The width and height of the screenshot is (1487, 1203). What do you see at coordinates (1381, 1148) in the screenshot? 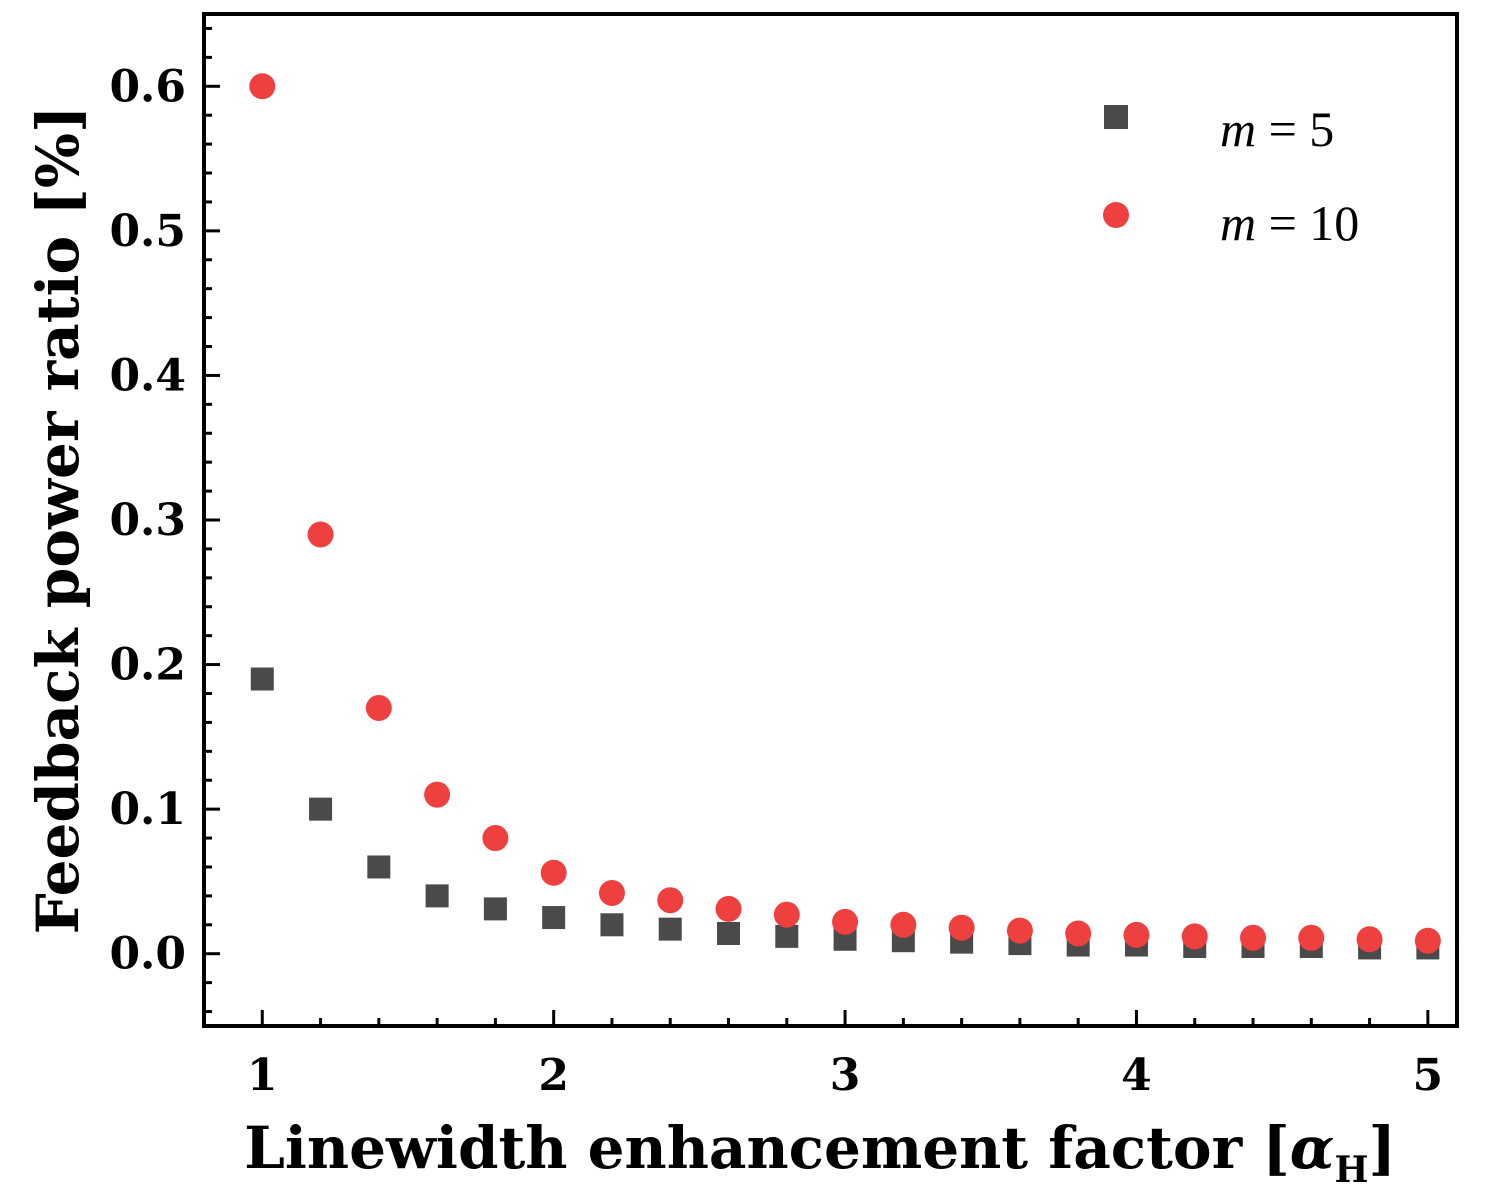
I see `x-axis-title-close: ]` at bounding box center [1381, 1148].